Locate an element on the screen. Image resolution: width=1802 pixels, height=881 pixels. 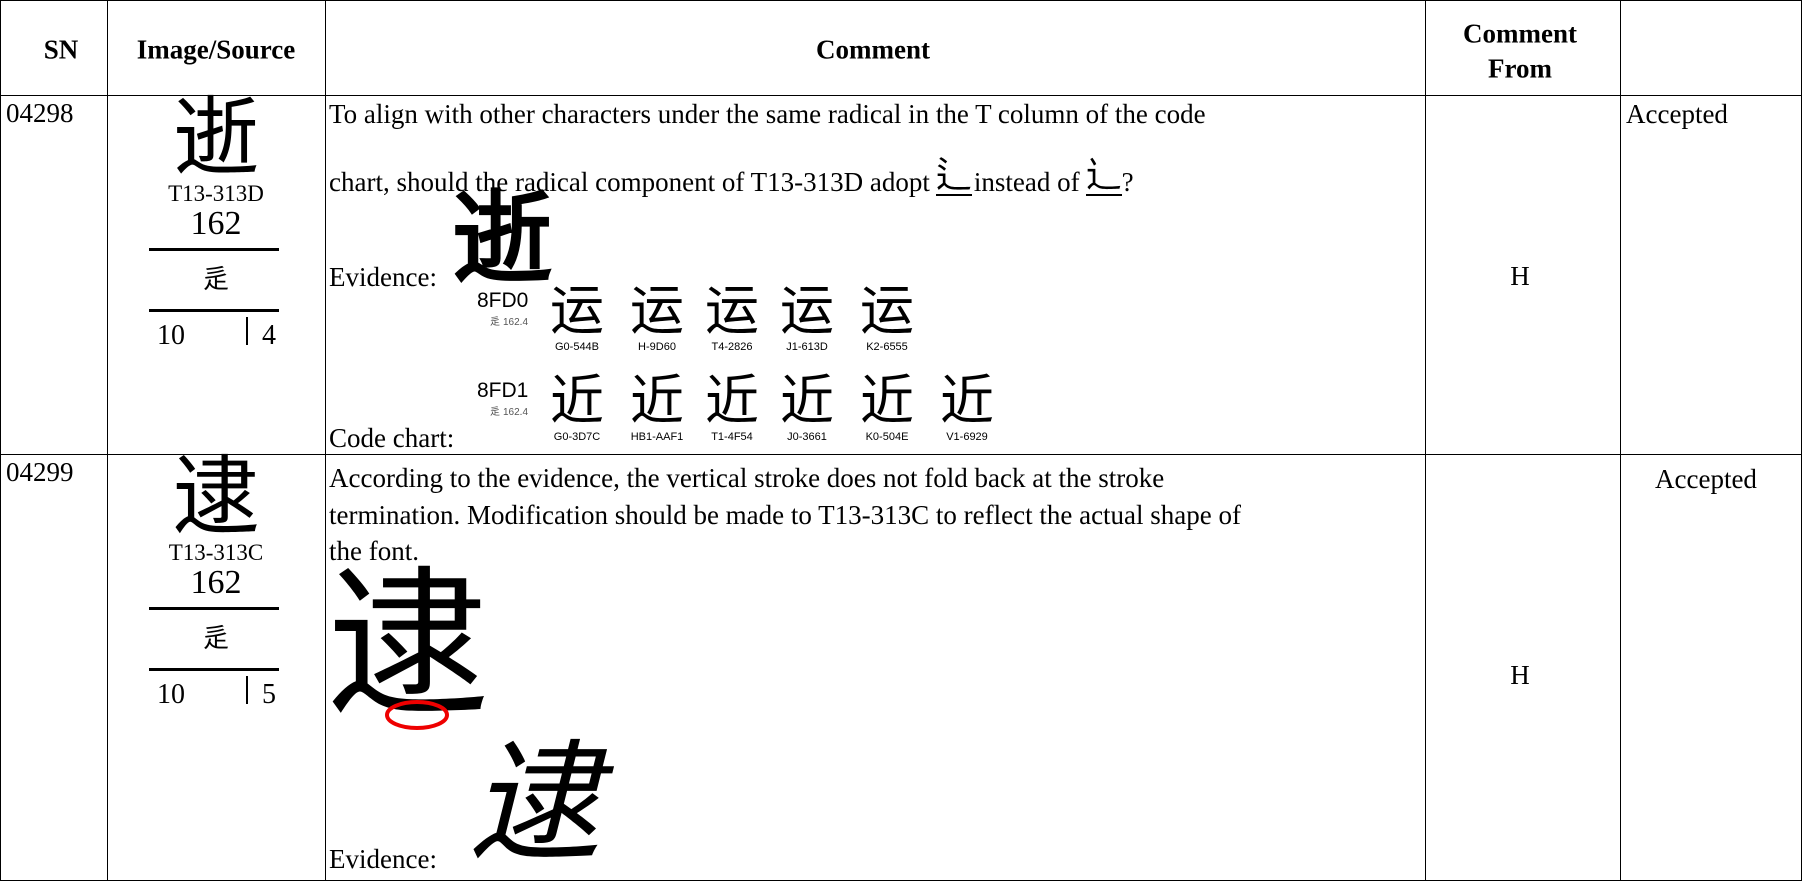
glyph: ⻍ is located at coordinates (953, 175).